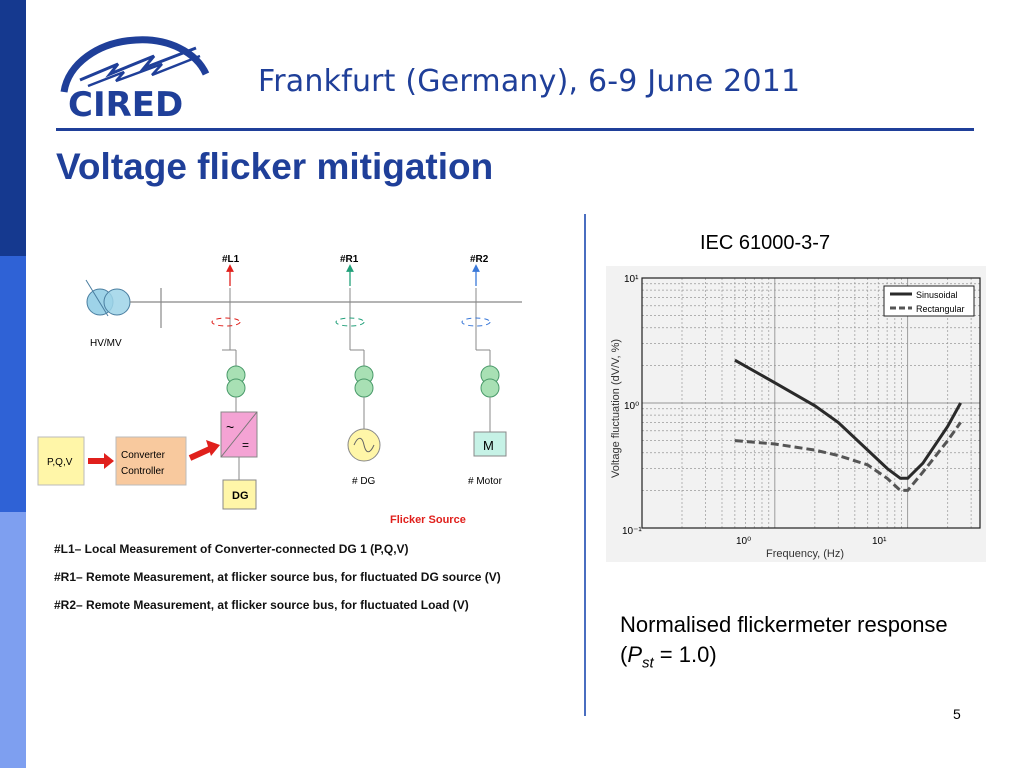 This screenshot has width=1024, height=768. Describe the element at coordinates (879, 541) in the screenshot. I see `x-tick-label: 10¹` at that location.